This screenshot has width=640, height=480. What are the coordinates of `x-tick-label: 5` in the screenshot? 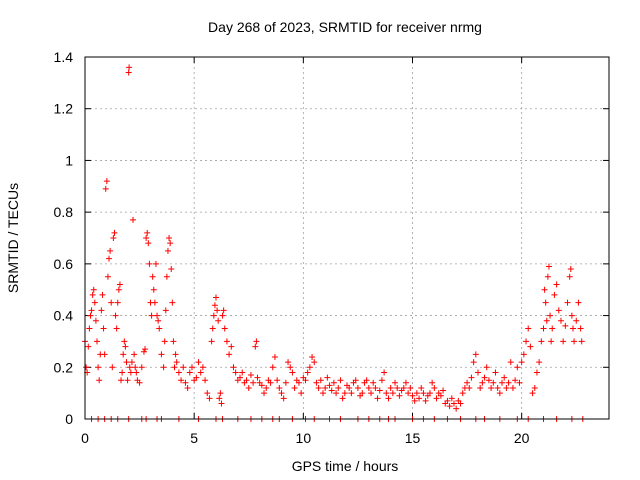 It's located at (194, 438).